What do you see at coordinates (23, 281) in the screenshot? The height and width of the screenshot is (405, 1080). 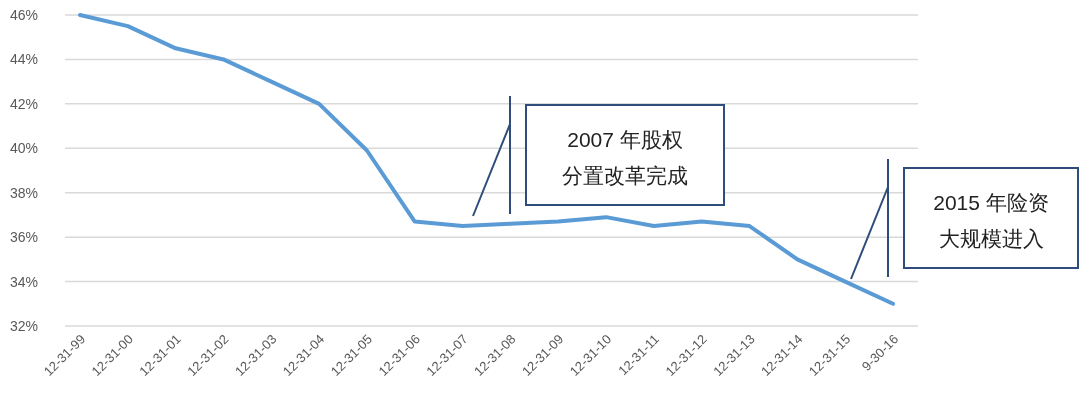 I see `y-tick-label: 34%` at bounding box center [23, 281].